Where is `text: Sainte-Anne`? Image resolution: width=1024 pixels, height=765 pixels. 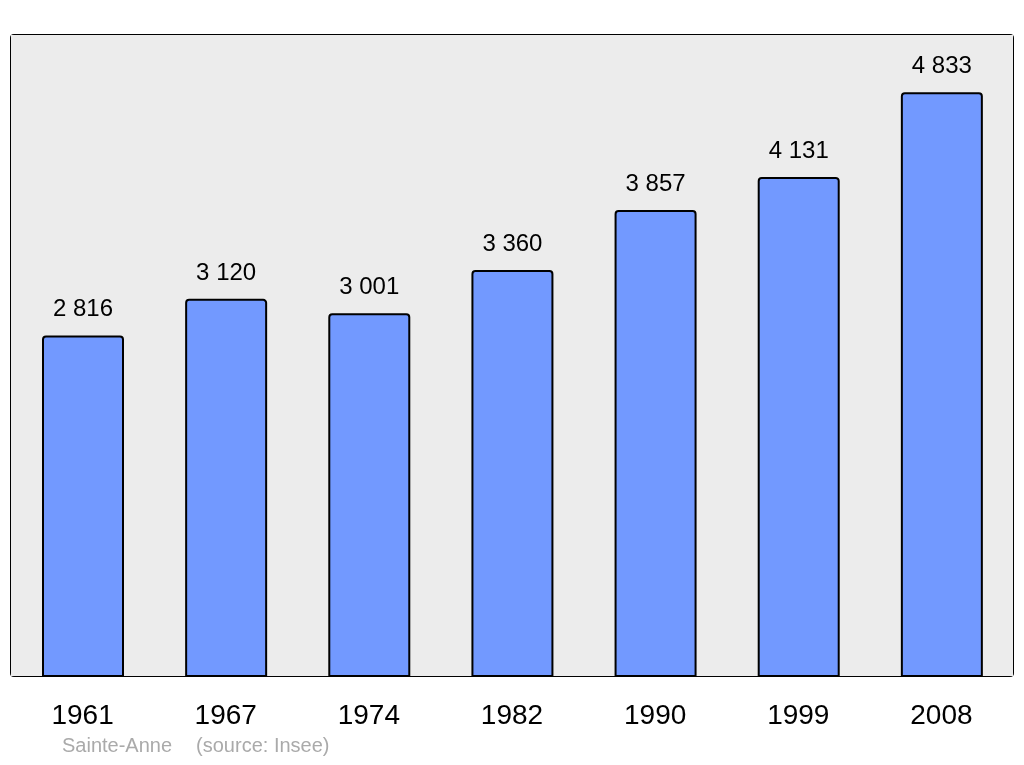
text: Sainte-Anne is located at coordinates (117, 745).